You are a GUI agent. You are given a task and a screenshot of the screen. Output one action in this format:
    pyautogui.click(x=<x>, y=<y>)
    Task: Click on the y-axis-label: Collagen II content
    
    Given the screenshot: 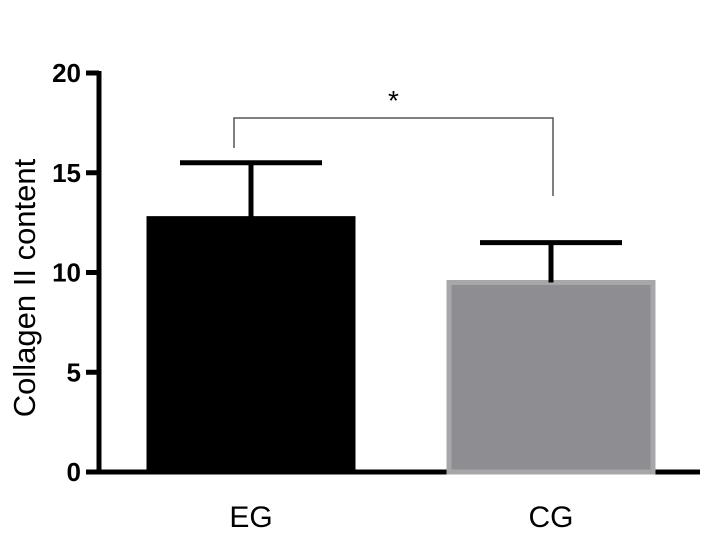 What is the action you would take?
    pyautogui.click(x=24, y=287)
    